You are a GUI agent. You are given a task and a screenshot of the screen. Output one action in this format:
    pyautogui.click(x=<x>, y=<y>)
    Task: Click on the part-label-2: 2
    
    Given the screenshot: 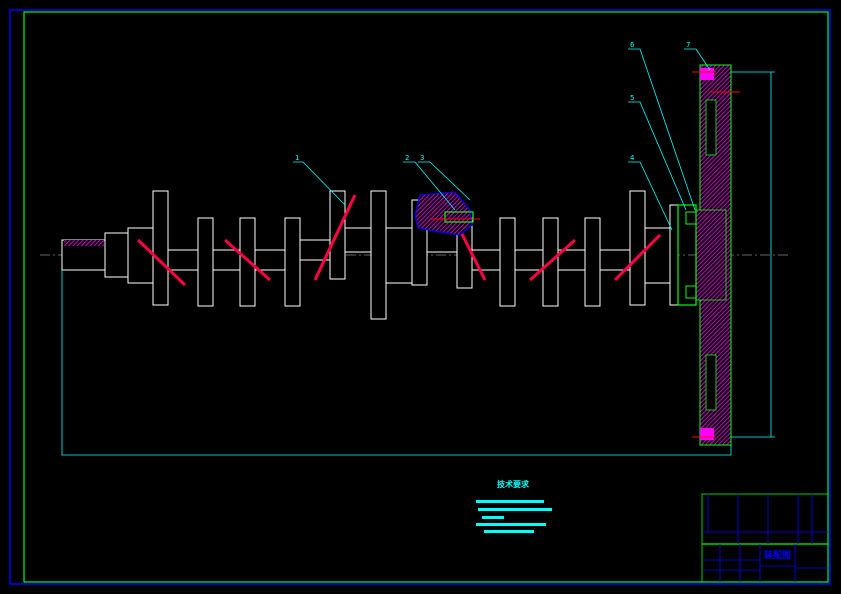 What is the action you would take?
    pyautogui.click(x=407, y=158)
    